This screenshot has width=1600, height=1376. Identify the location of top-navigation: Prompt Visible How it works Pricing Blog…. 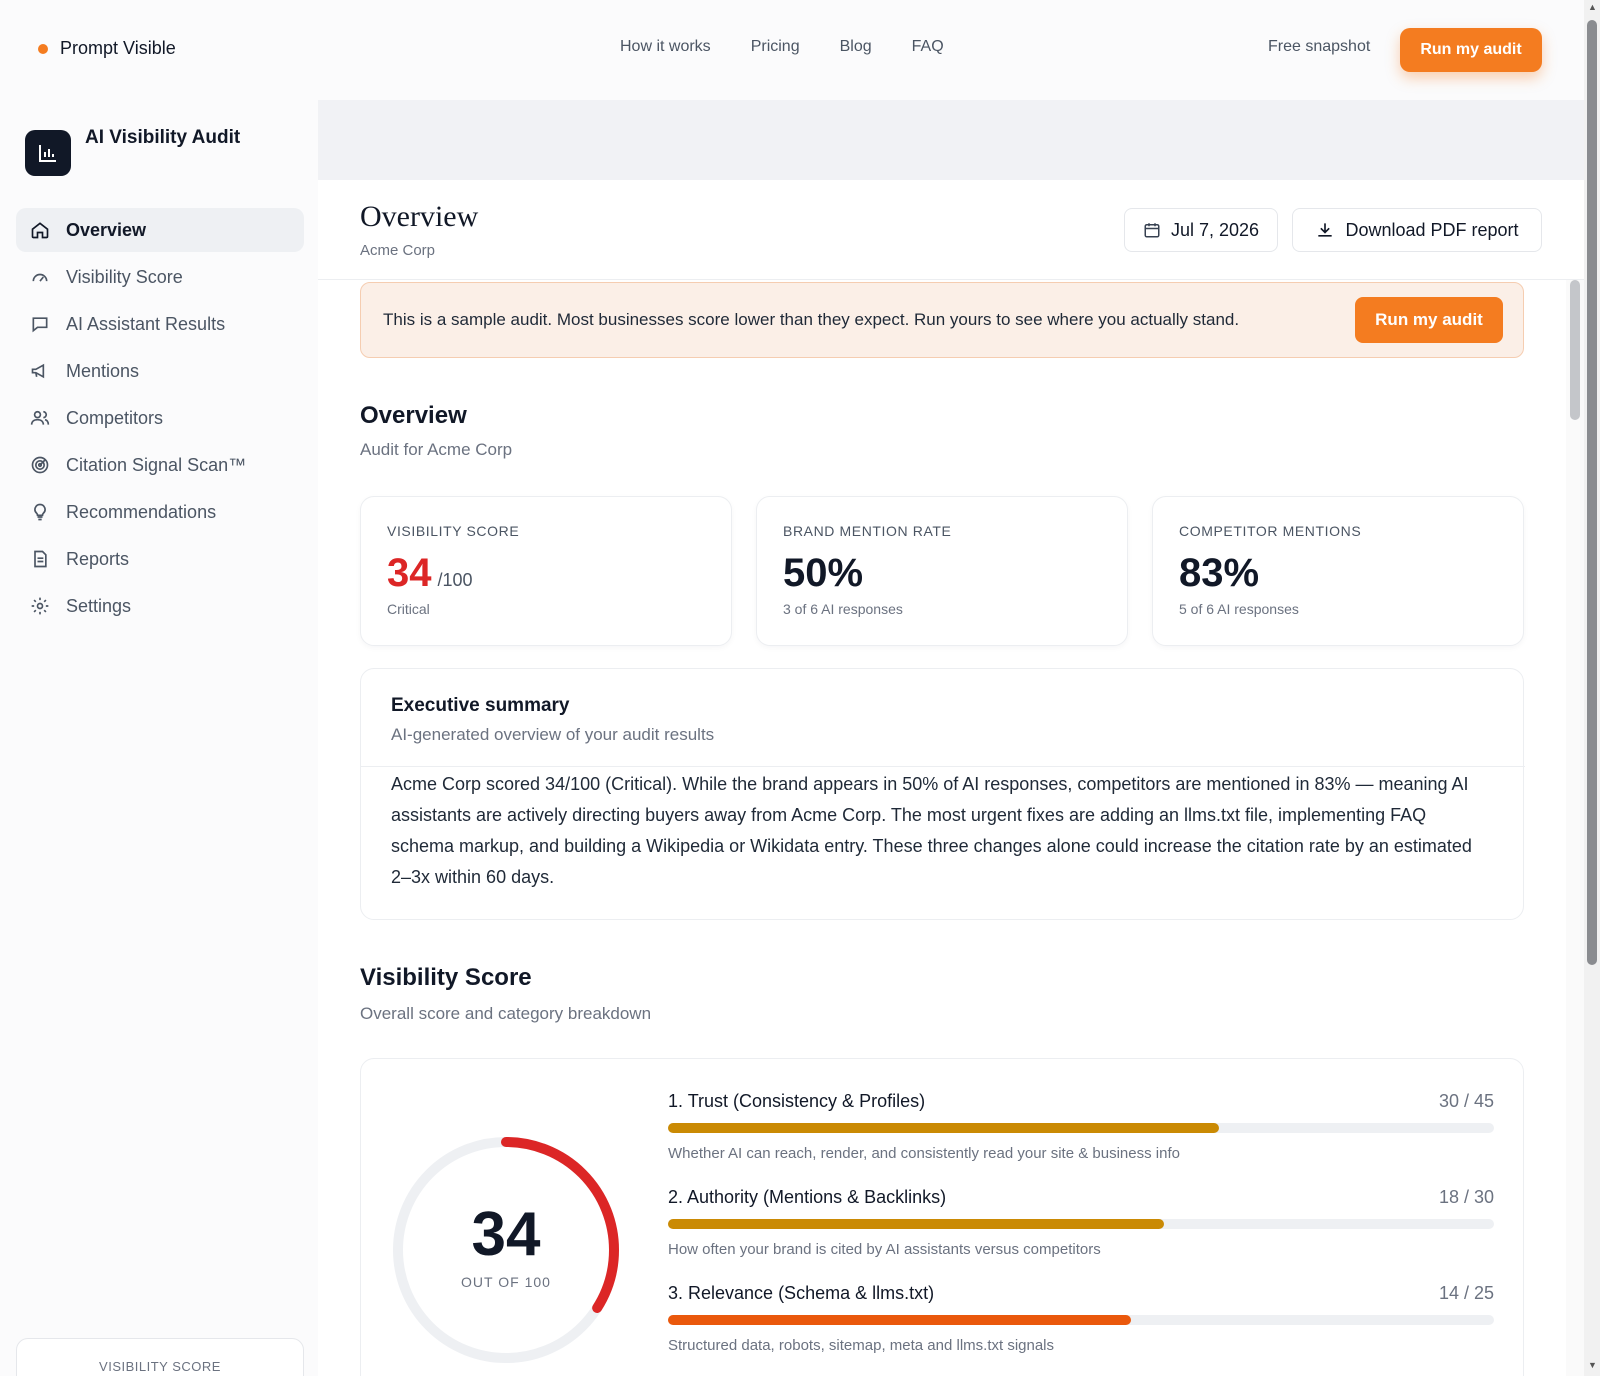
(792, 50).